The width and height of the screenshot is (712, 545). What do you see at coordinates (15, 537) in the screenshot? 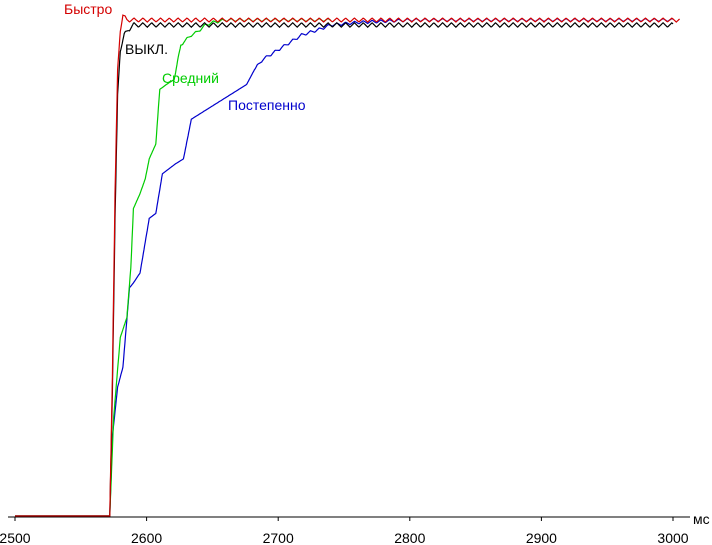
I see `x-tick-label: 2500` at bounding box center [15, 537].